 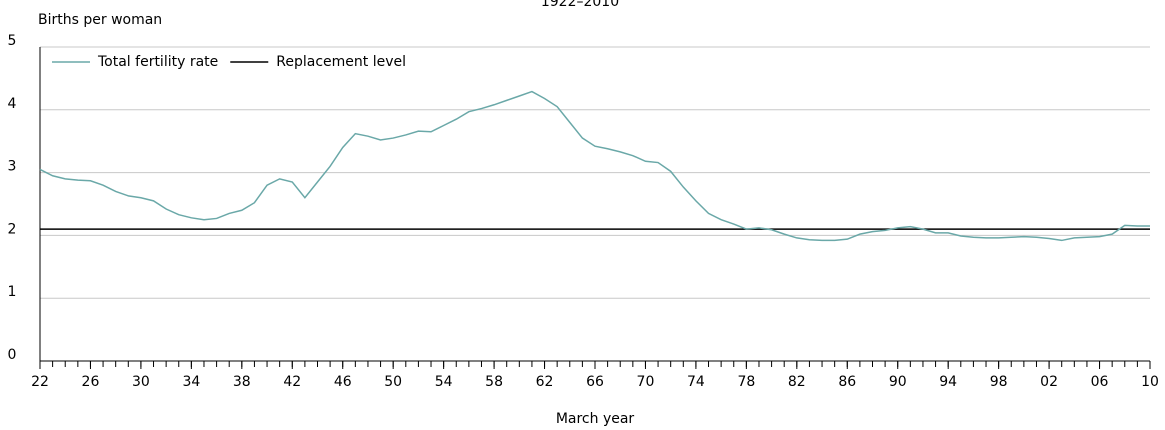 What do you see at coordinates (847, 382) in the screenshot?
I see `x-tick-label: 86` at bounding box center [847, 382].